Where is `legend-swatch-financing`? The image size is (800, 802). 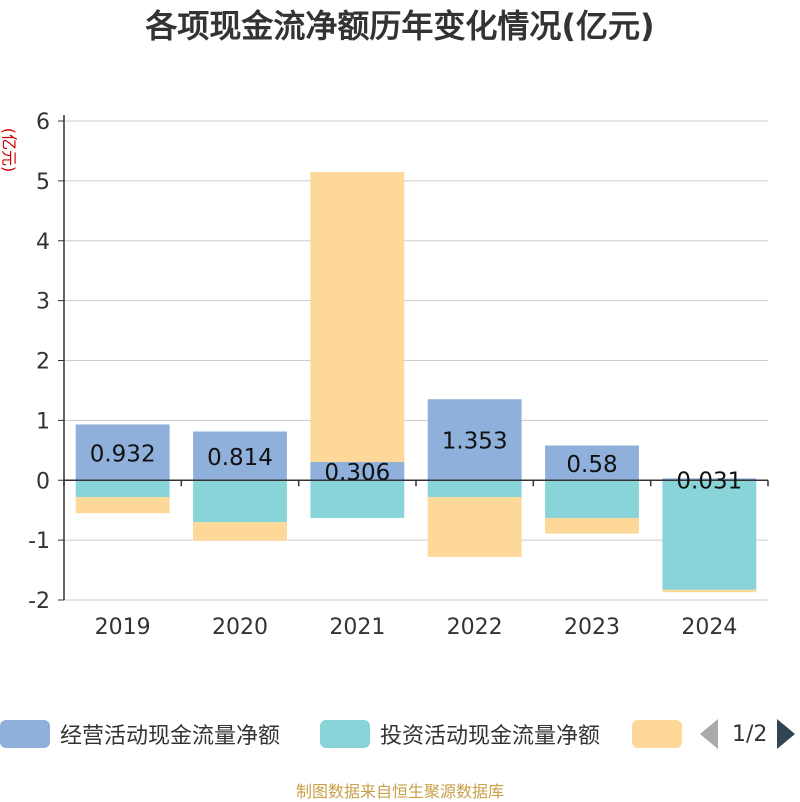
legend-swatch-financing is located at coordinates (657, 734).